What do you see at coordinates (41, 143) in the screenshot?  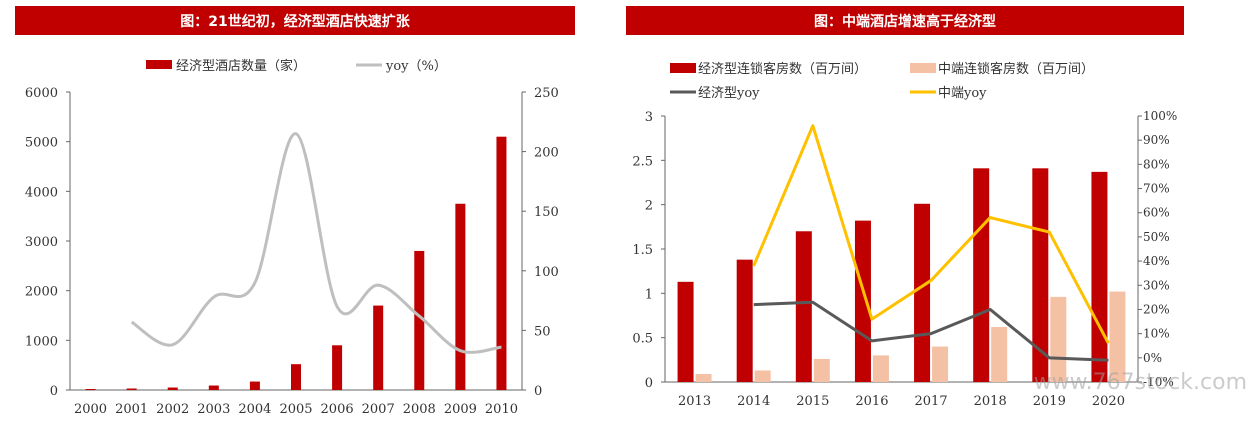 I see `y-left-tick-label: 5000` at bounding box center [41, 143].